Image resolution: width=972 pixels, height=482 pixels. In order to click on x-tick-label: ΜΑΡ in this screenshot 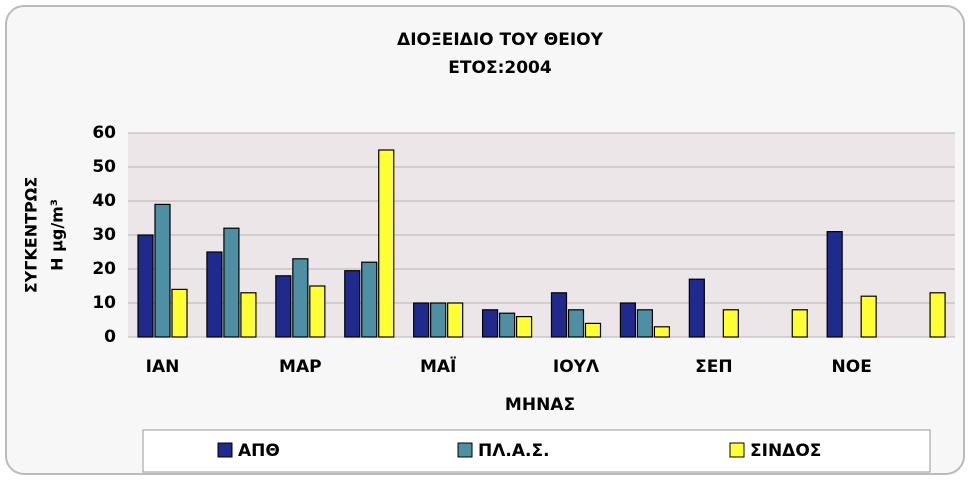, I will do `click(300, 367)`.